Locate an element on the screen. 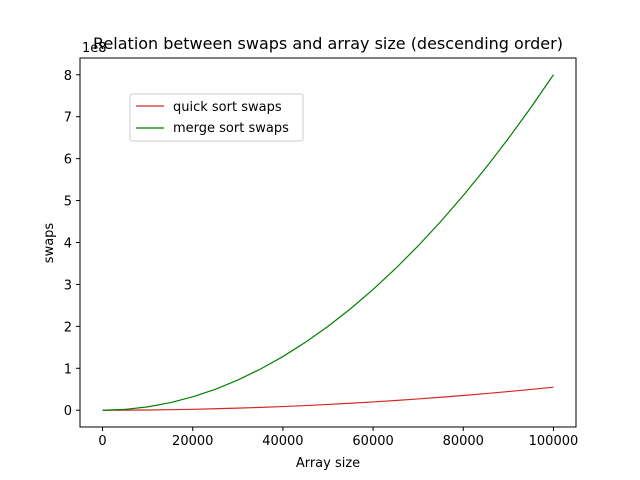  y-tick-label: 0 is located at coordinates (68, 411).